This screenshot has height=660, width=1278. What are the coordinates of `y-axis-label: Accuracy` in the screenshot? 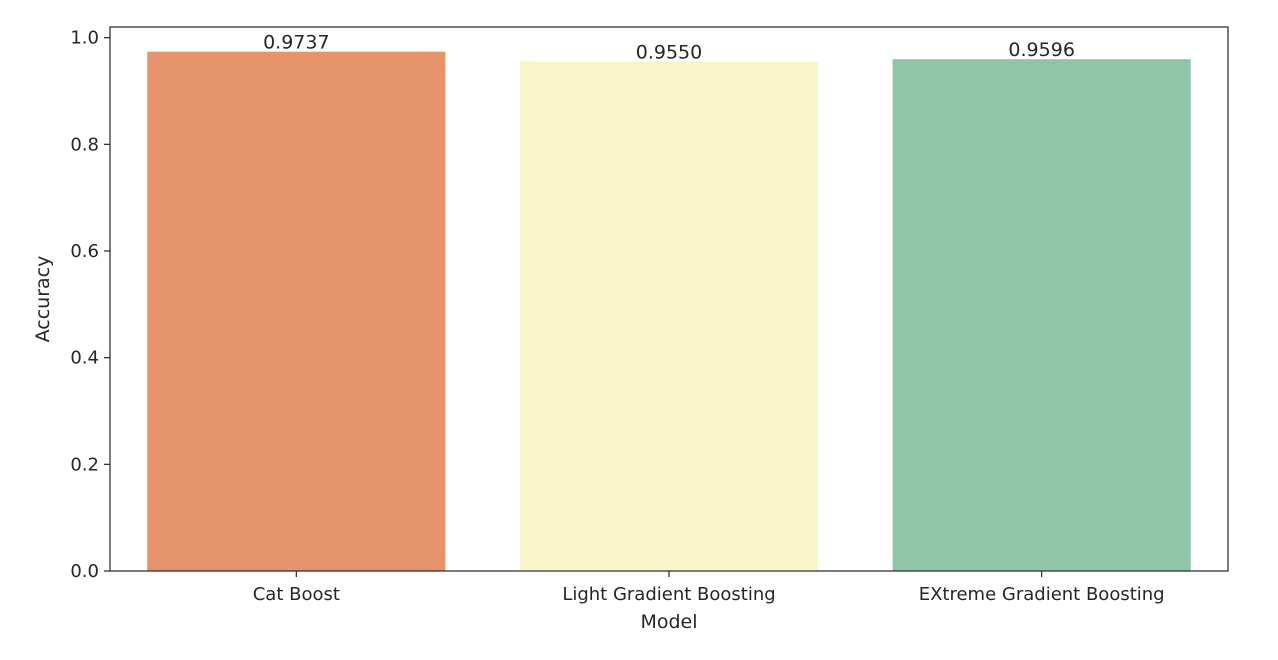 It's located at (43, 299).